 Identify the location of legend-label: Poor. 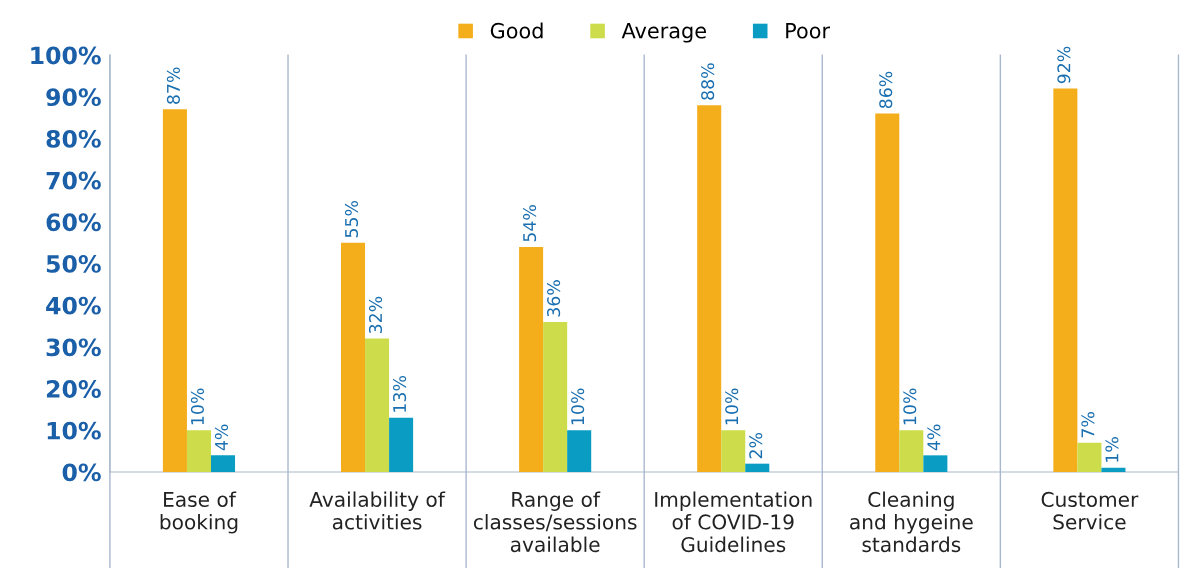
(808, 31).